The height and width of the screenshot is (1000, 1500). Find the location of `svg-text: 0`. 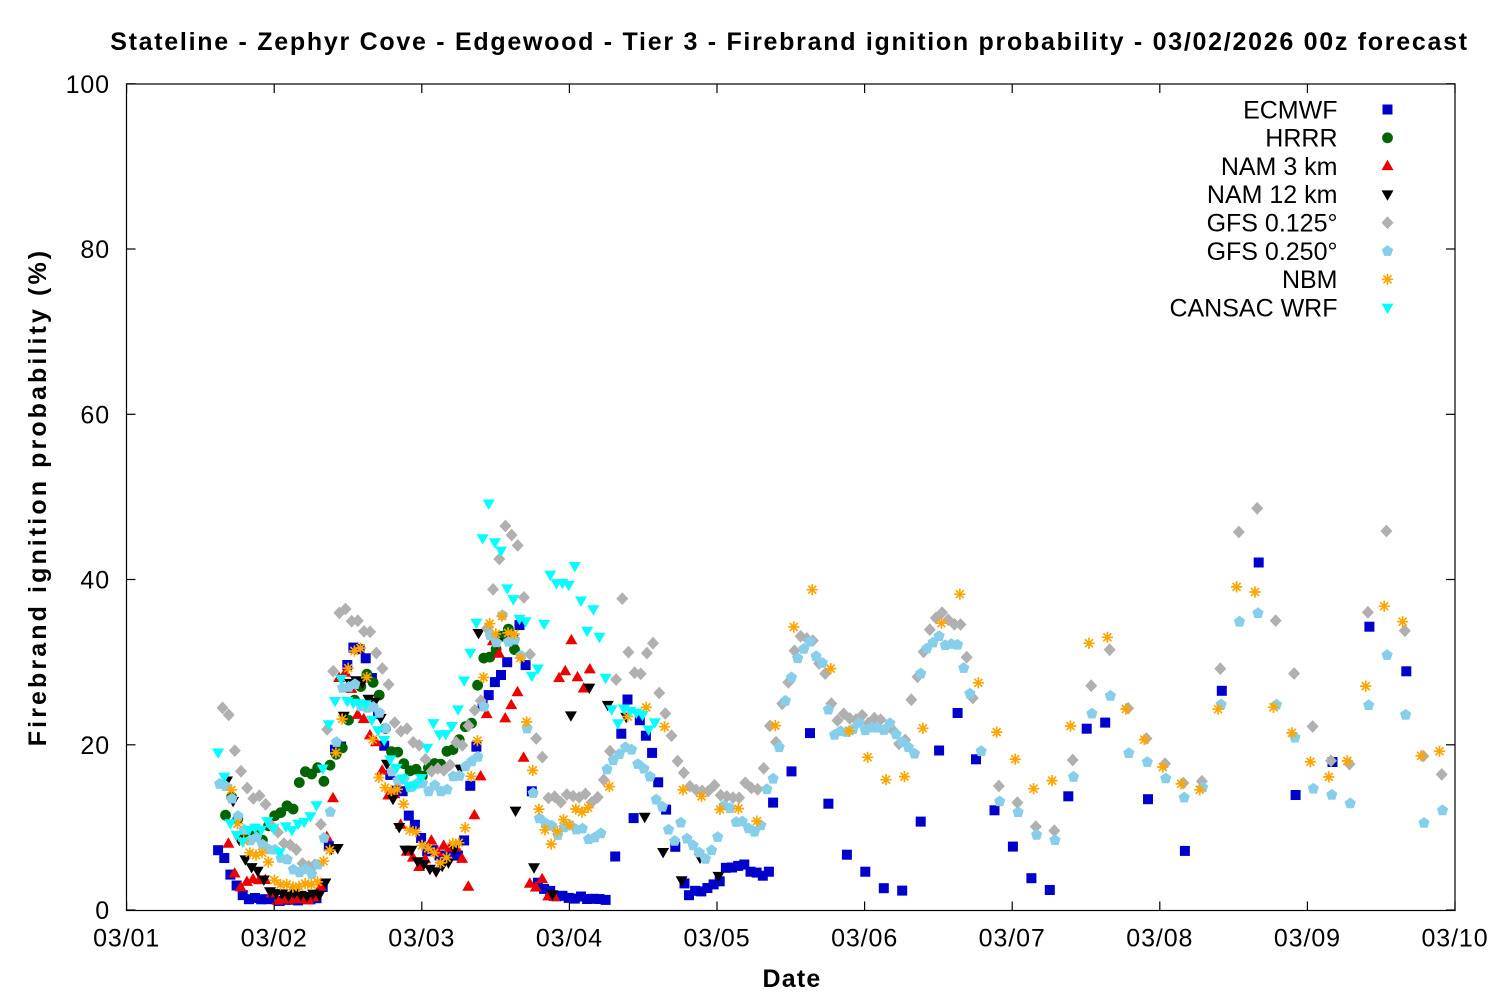

svg-text: 0 is located at coordinates (102, 911).